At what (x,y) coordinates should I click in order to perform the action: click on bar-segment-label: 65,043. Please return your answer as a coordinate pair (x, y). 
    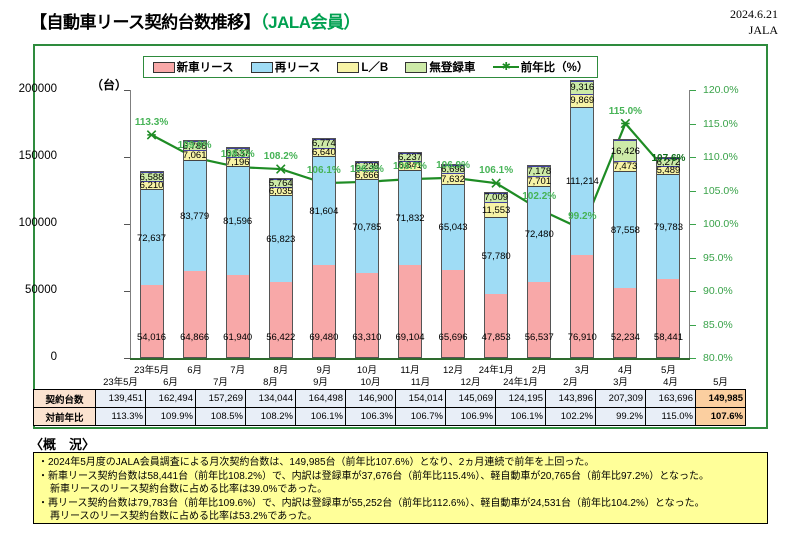
    Looking at the image, I should click on (453, 228).